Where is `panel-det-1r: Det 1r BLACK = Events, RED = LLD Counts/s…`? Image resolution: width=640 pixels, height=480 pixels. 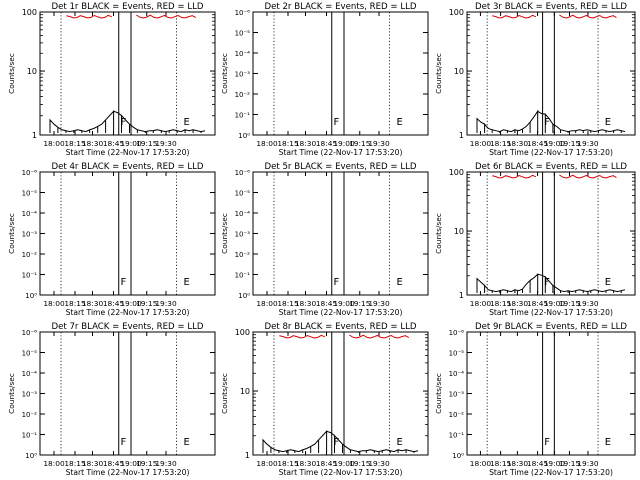
panel-det-1r: Det 1r BLACK = Events, RED = LLD Counts/s… is located at coordinates (111, 79).